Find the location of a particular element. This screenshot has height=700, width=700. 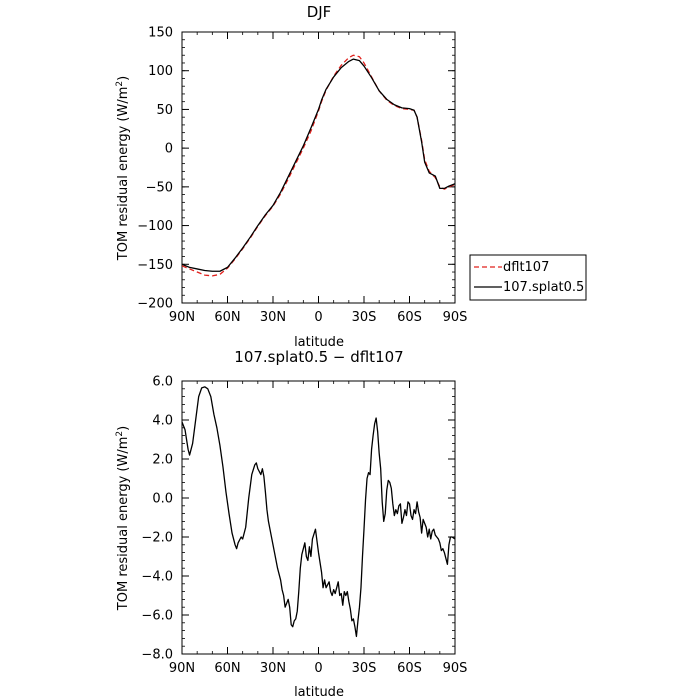

y-tick-label: −150 is located at coordinates (155, 265).